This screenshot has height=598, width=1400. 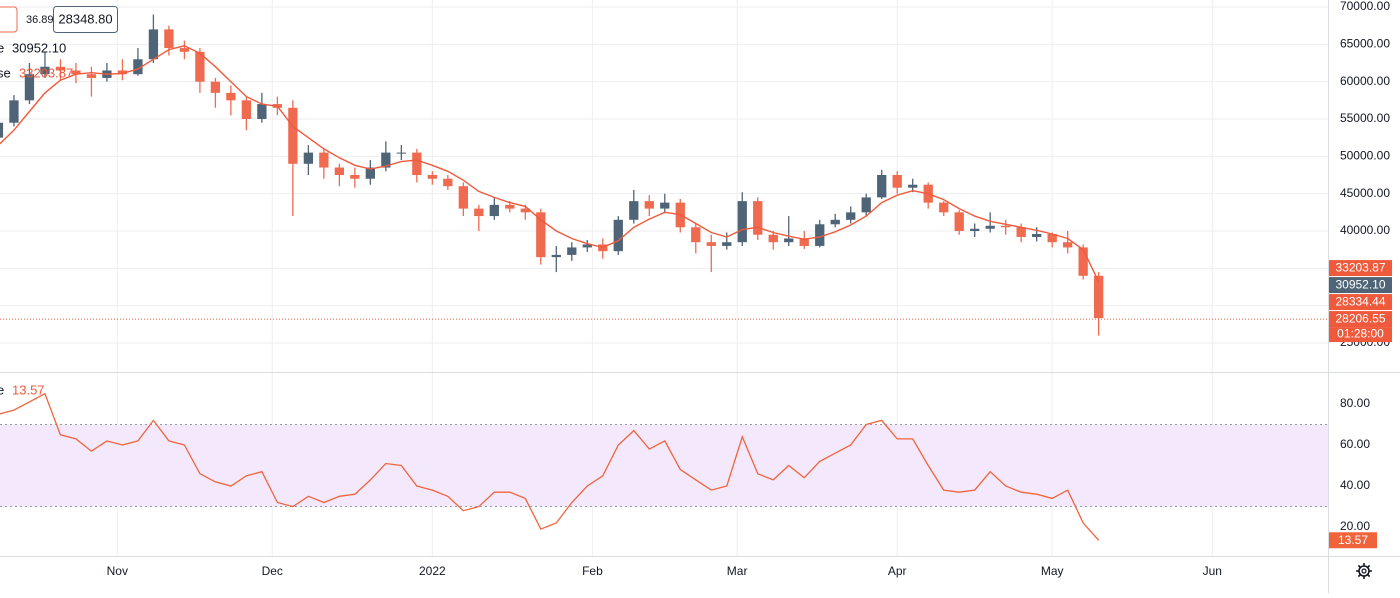 I want to click on rsi-tick-label: 40.00, so click(x=1355, y=485).